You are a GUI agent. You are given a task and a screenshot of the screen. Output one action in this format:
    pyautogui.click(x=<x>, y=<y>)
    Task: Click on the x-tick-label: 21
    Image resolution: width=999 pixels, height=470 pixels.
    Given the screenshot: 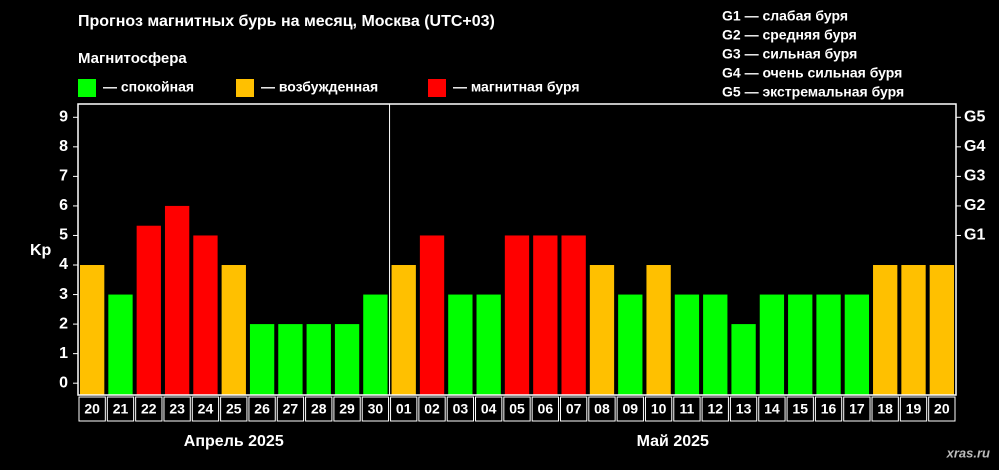 What is the action you would take?
    pyautogui.click(x=121, y=409)
    